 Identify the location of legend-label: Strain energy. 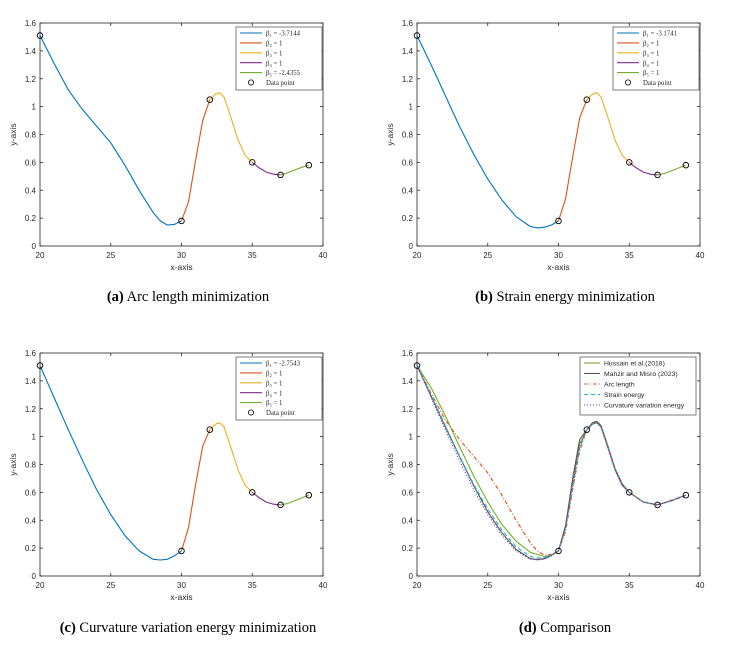
(624, 395).